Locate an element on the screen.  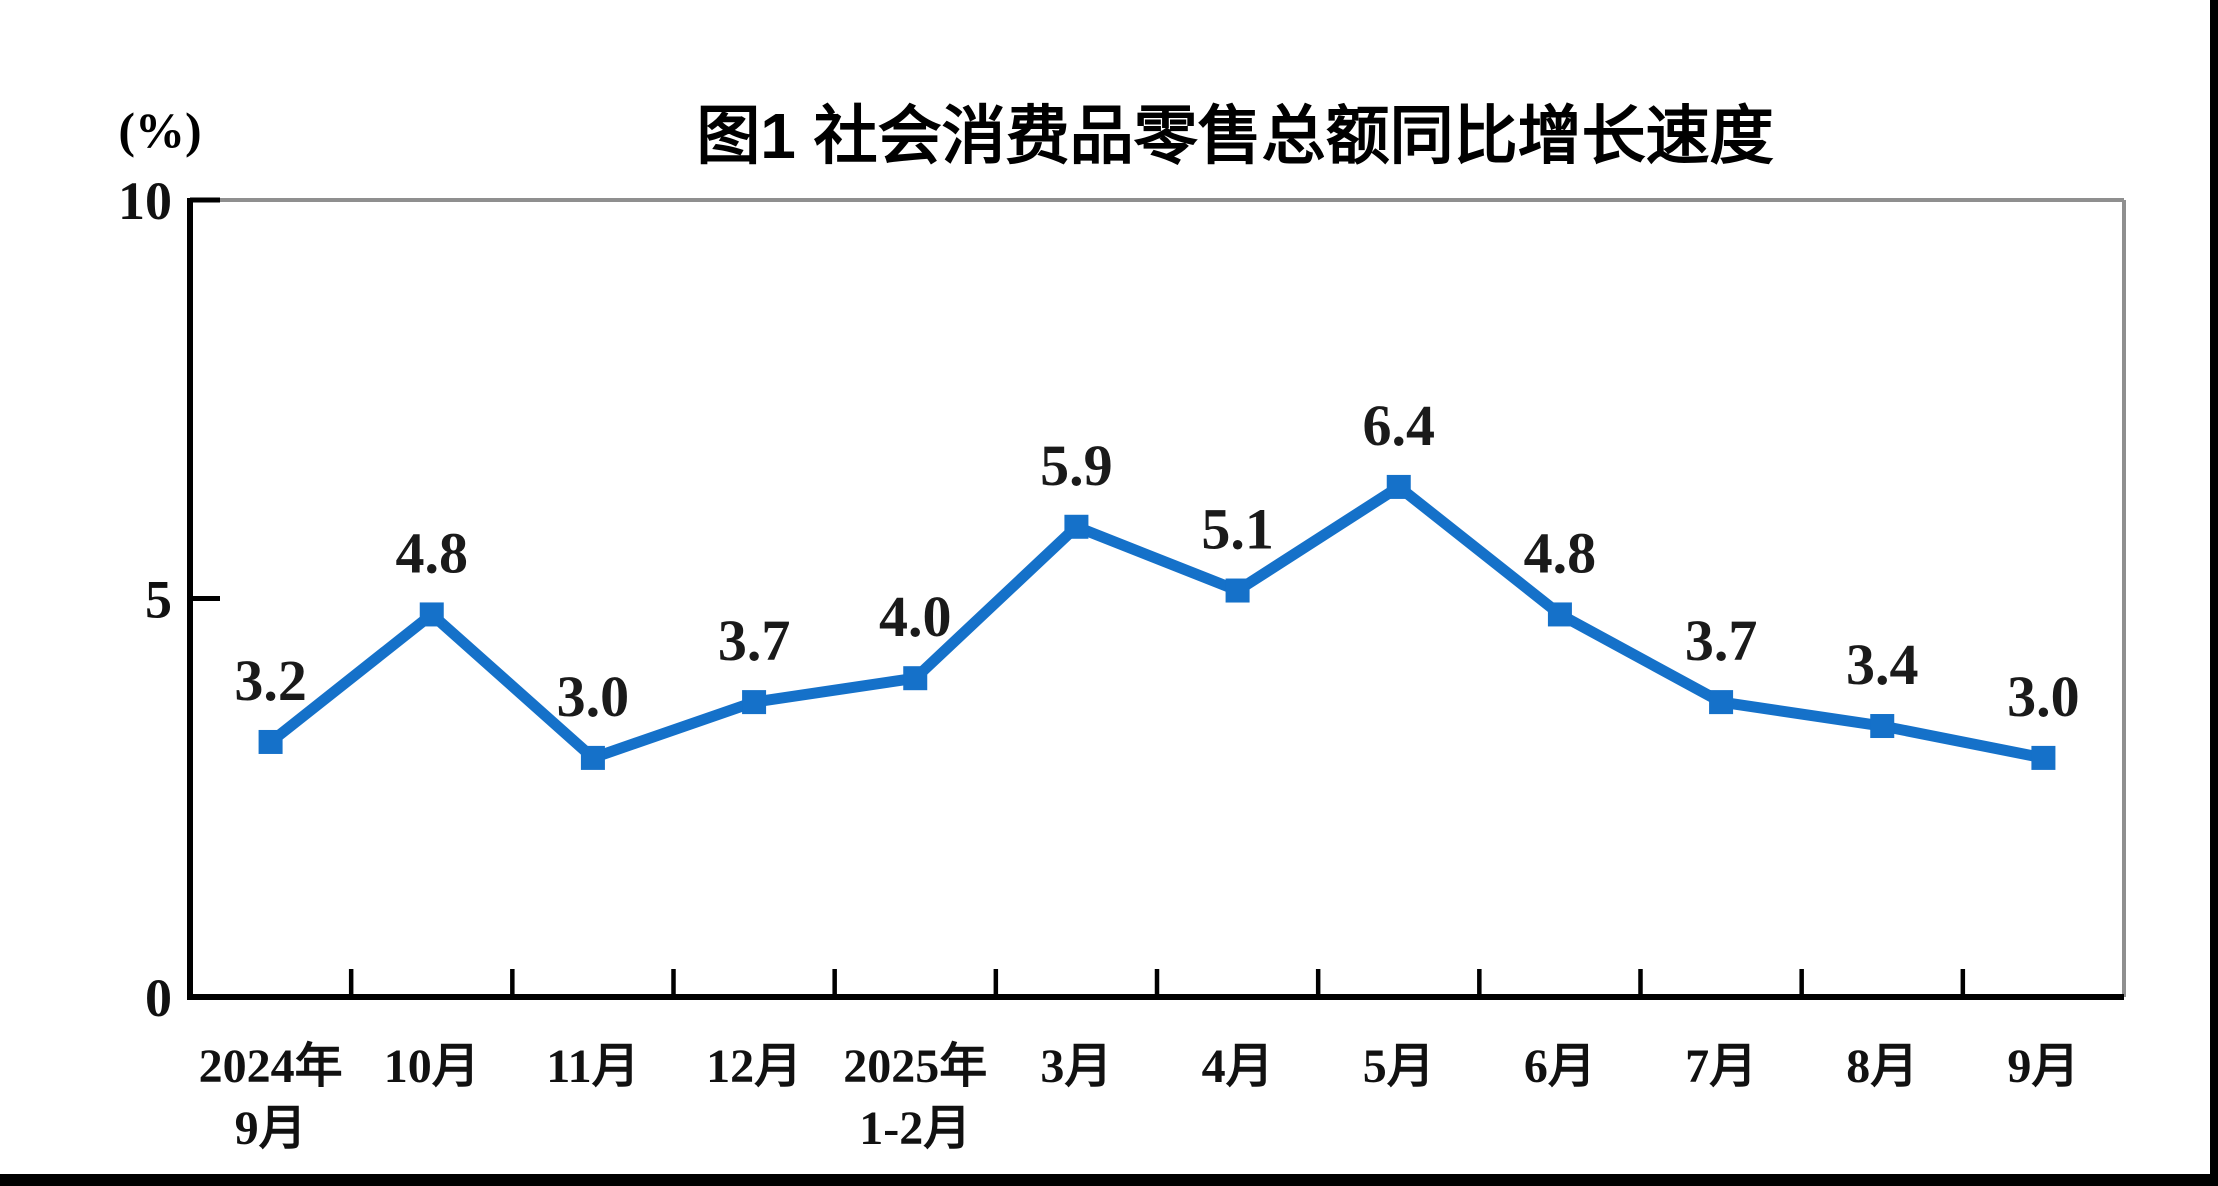
x-axis-category-label-line: 6月 is located at coordinates (1560, 1066).